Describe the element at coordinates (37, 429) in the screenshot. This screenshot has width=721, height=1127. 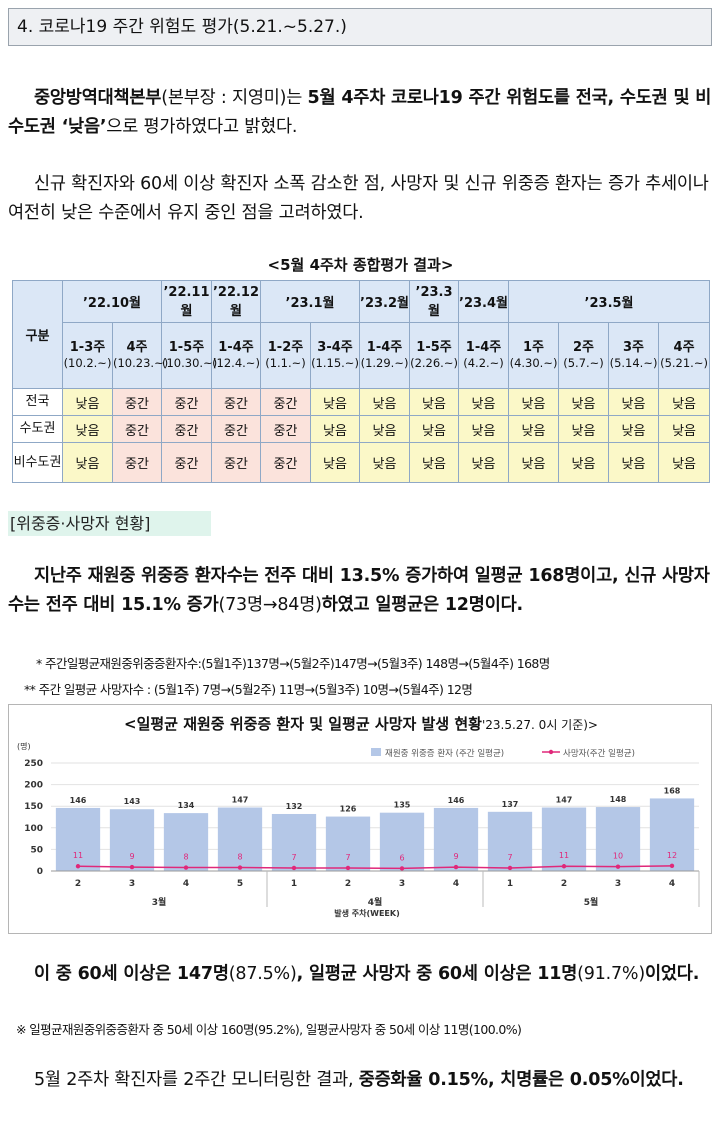
I see `region-label: 수도권` at that location.